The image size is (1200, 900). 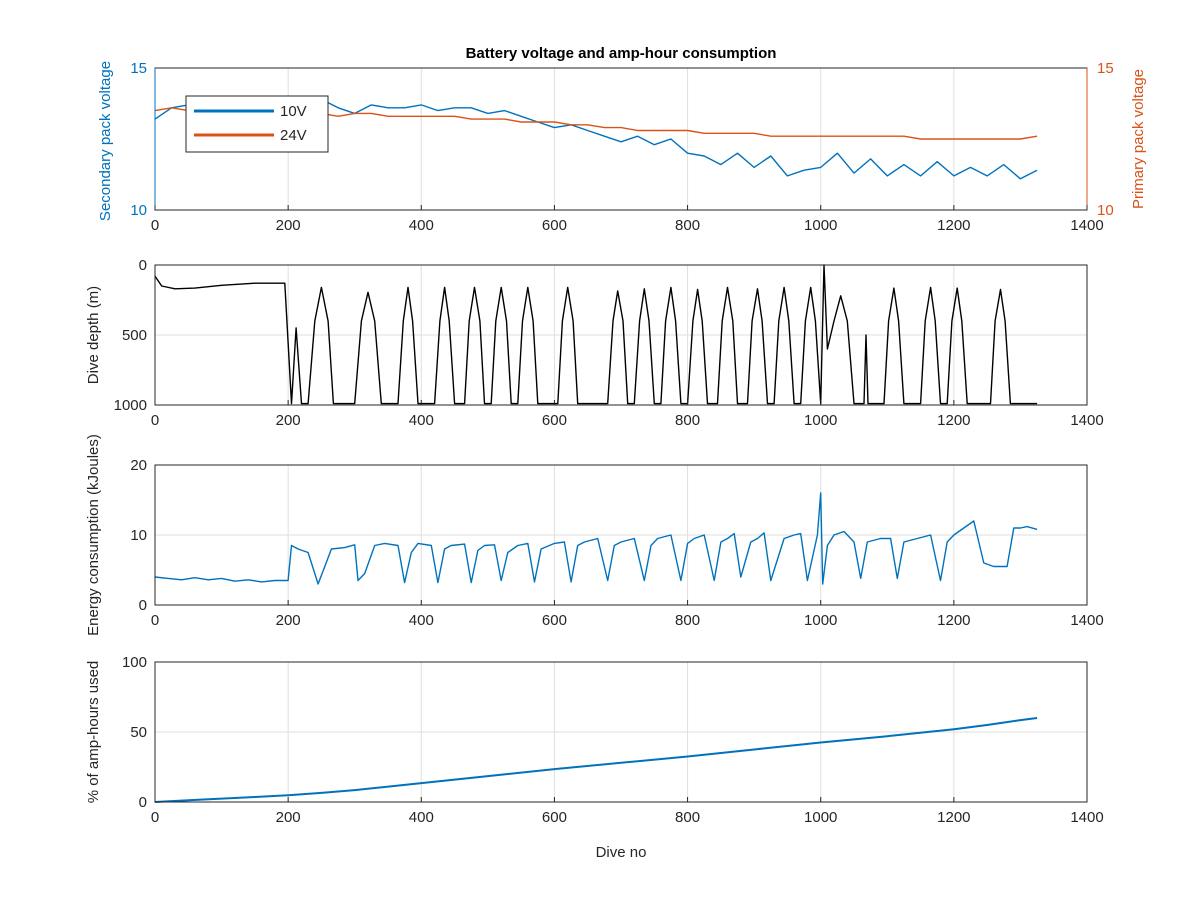 What do you see at coordinates (105, 141) in the screenshot?
I see `y-axis-label-left: Secondary pack voltage` at bounding box center [105, 141].